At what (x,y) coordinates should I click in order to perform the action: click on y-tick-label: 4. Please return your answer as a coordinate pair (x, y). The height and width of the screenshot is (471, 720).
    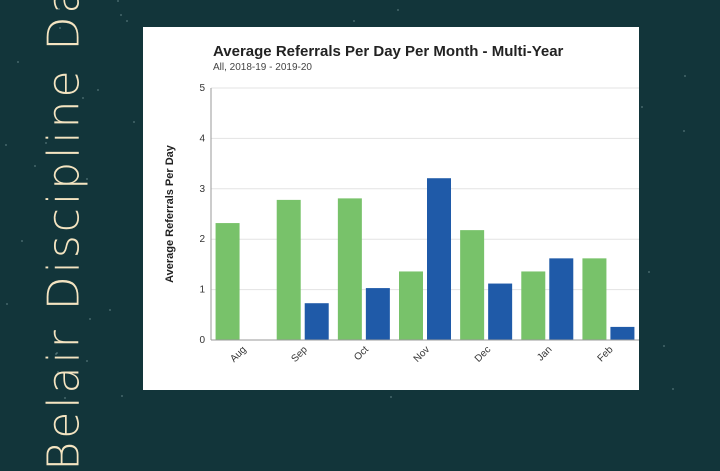
    Looking at the image, I should click on (202, 138).